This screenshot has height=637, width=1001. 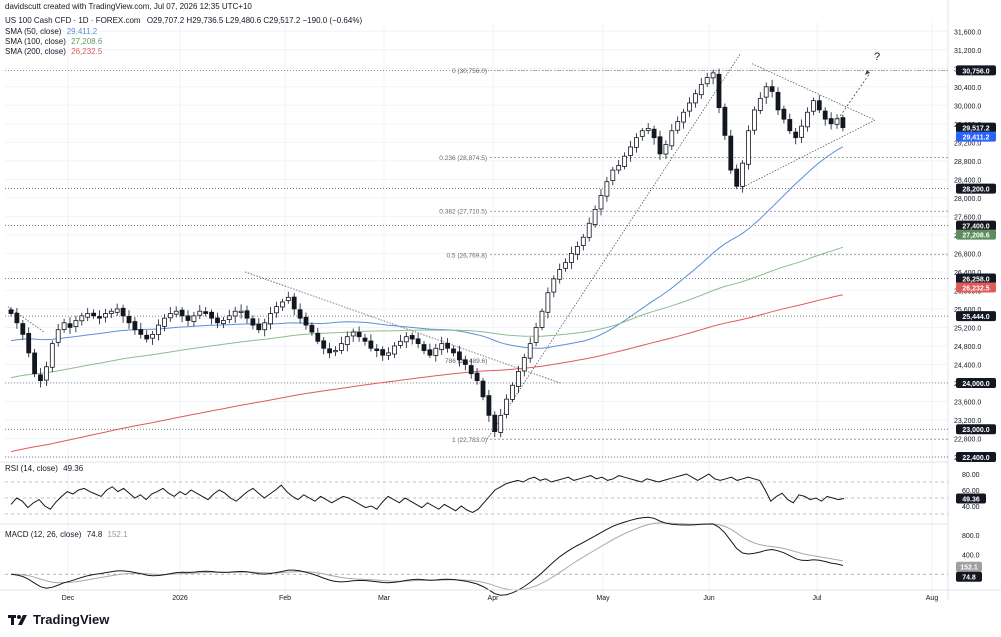 I want to click on rsi-line, so click(x=427, y=493).